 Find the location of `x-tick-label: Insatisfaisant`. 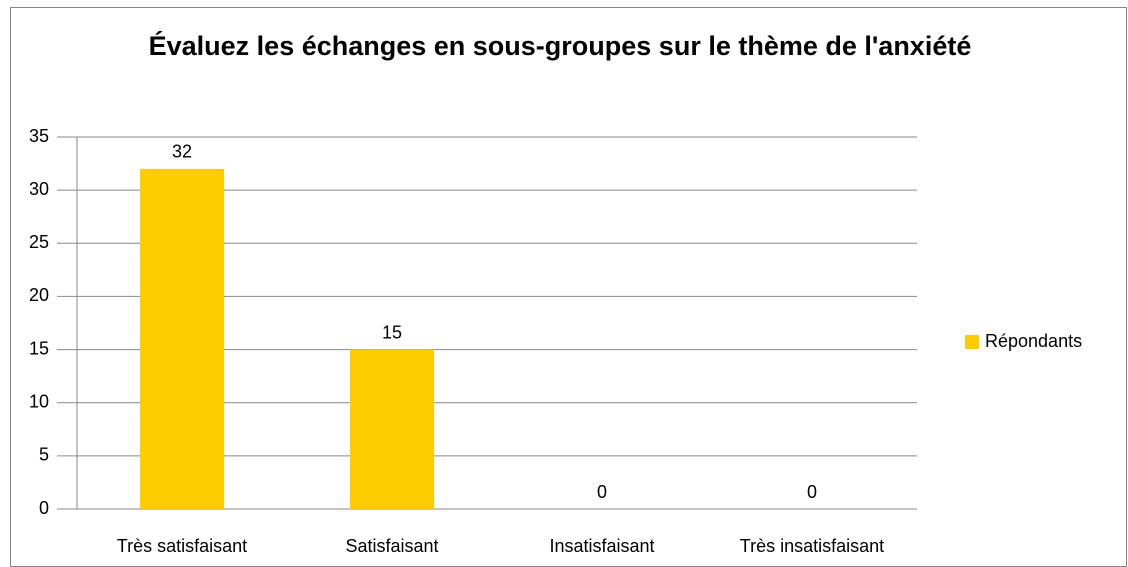

x-tick-label: Insatisfaisant is located at coordinates (601, 546).